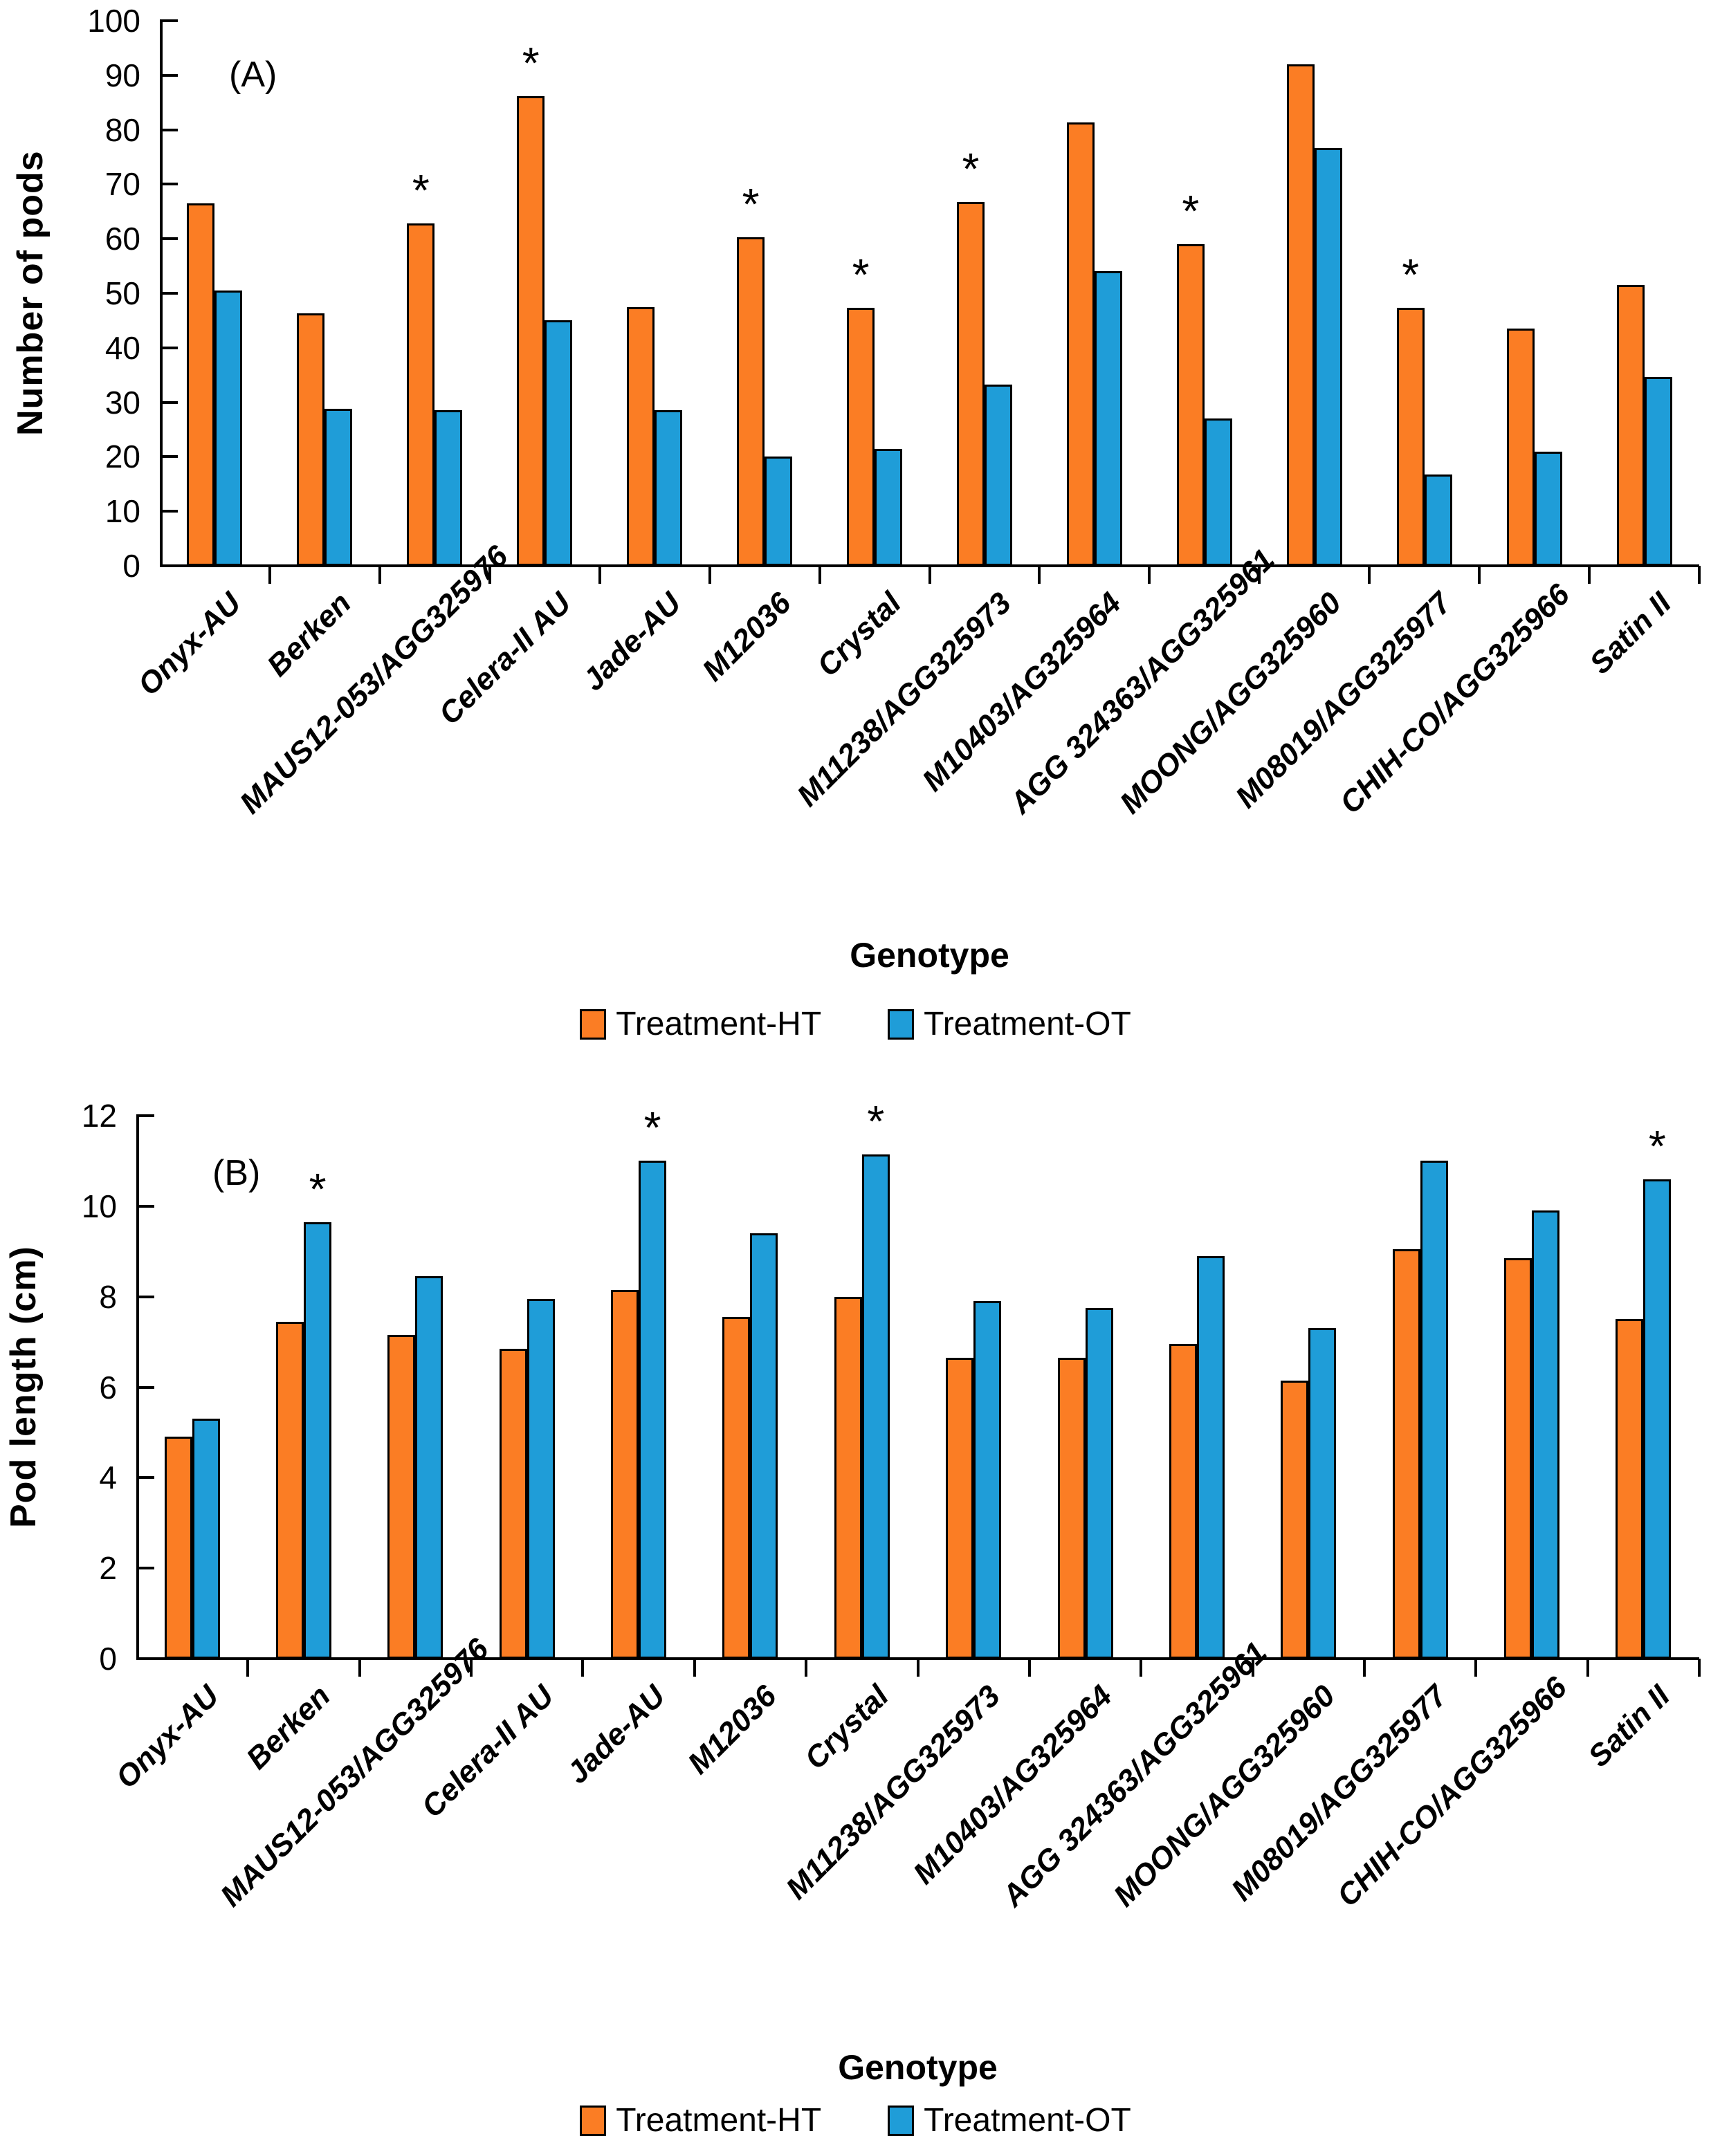 The width and height of the screenshot is (1711, 2156). I want to click on y-tick-label: 40, so click(122, 347).